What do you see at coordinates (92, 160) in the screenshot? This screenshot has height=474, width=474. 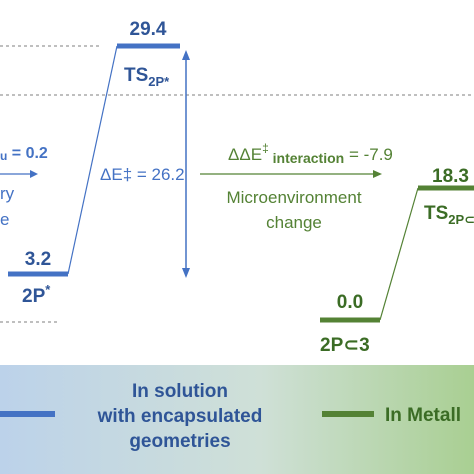 I see `blue-connector-line` at bounding box center [92, 160].